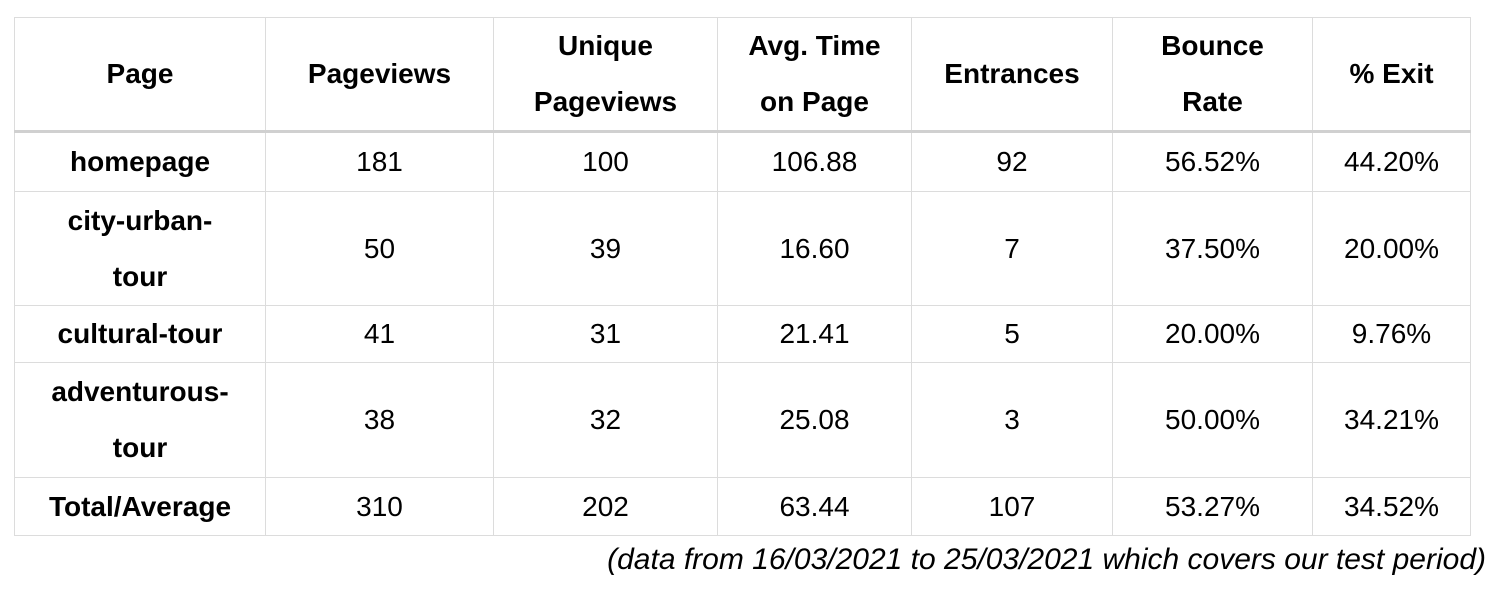 The height and width of the screenshot is (590, 1500). Describe the element at coordinates (814, 161) in the screenshot. I see `avg-time-cell: 106.88` at that location.